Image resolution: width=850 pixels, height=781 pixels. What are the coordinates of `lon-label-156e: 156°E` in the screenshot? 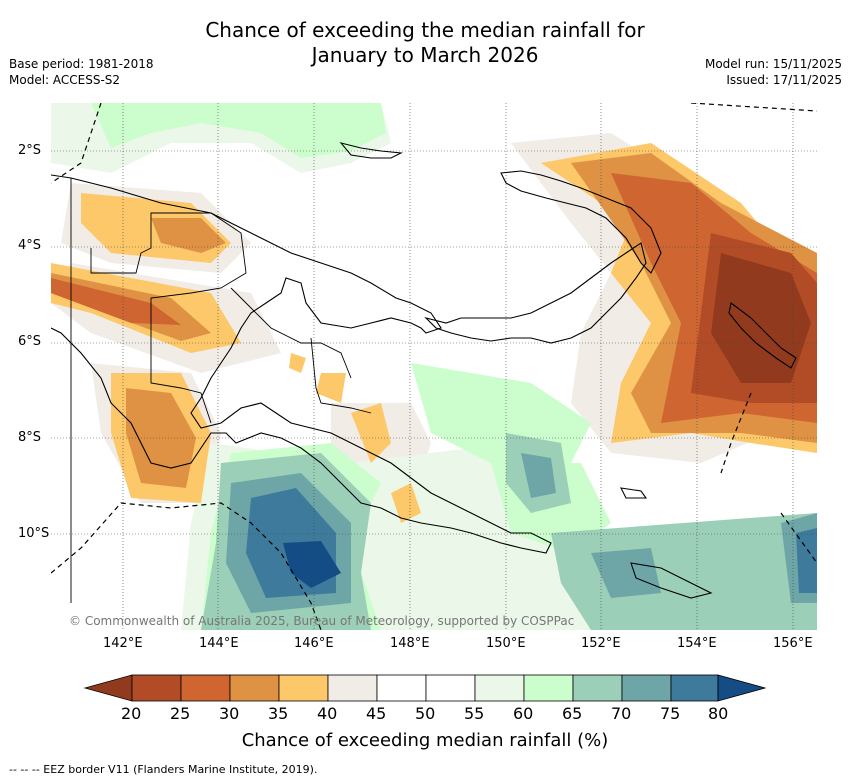 It's located at (793, 643).